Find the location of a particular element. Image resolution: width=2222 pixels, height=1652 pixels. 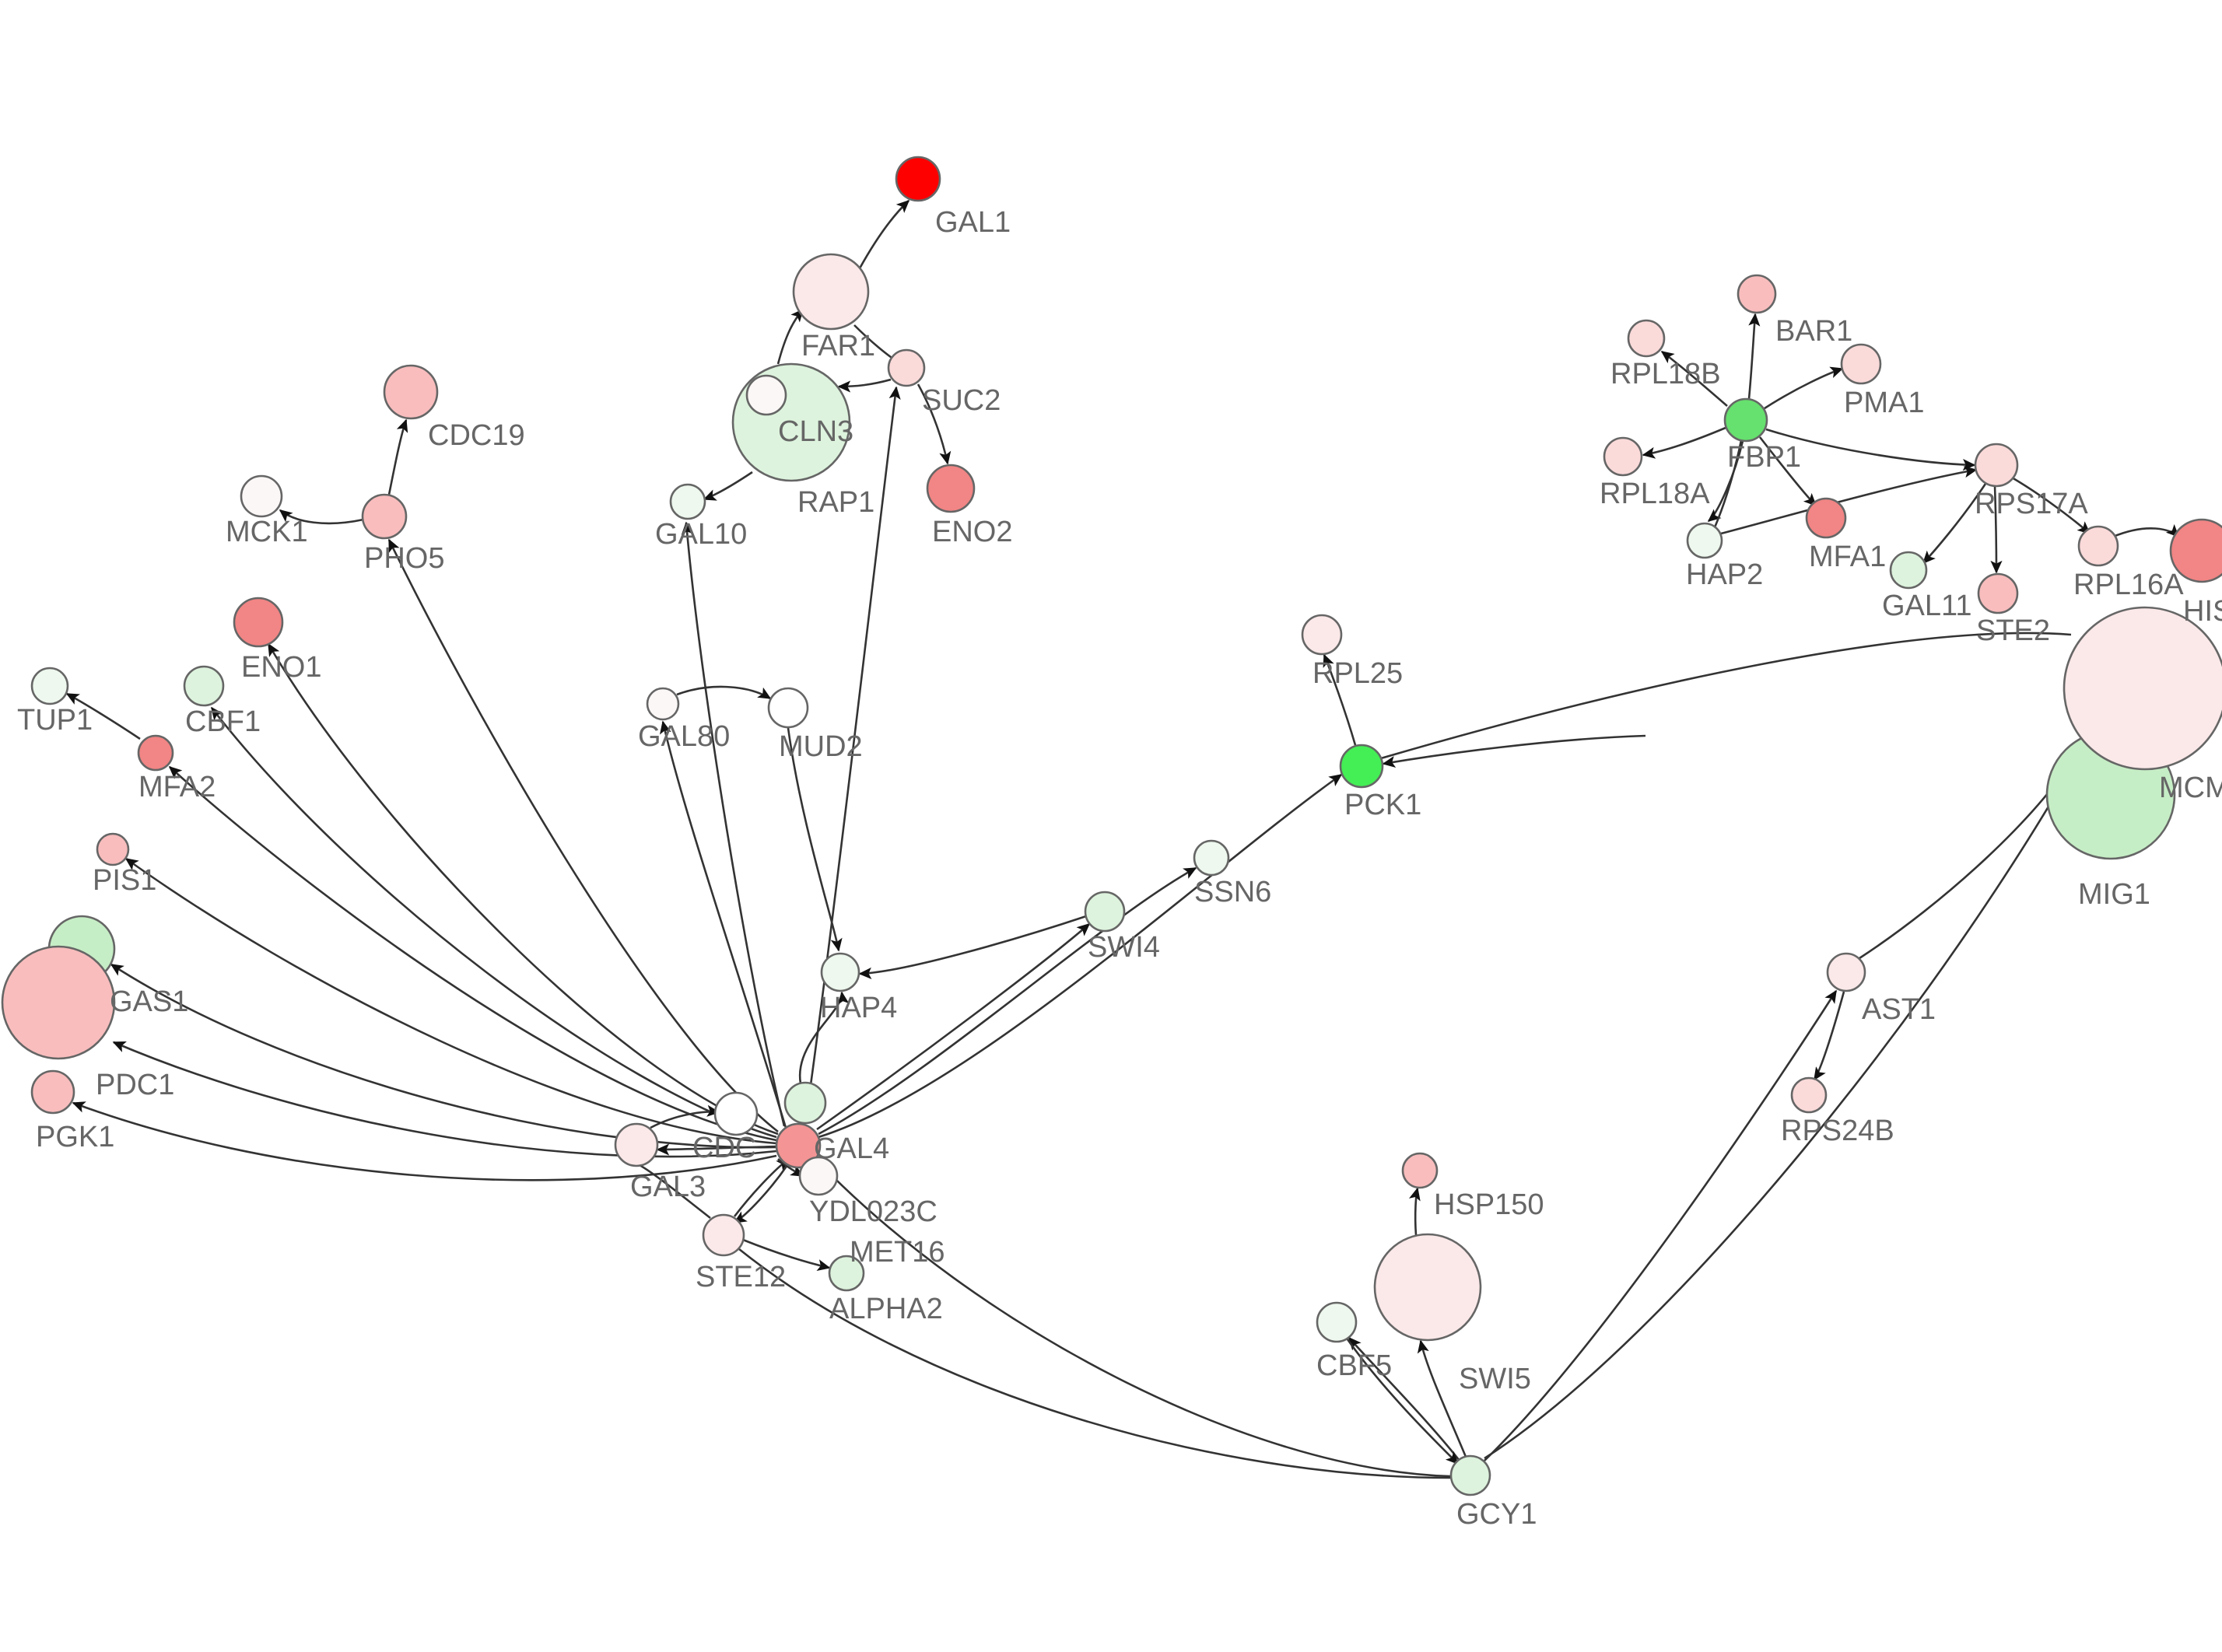

node-label: RPL18A is located at coordinates (1655, 494).